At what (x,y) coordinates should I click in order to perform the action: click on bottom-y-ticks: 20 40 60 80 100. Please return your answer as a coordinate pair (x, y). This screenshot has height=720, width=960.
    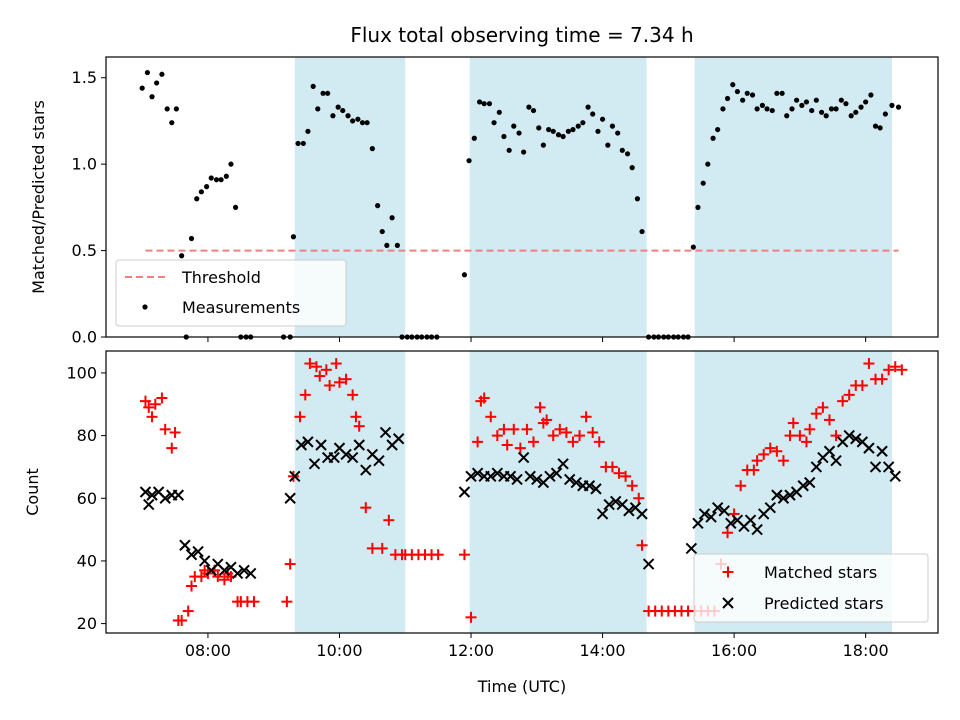
    Looking at the image, I should click on (86, 498).